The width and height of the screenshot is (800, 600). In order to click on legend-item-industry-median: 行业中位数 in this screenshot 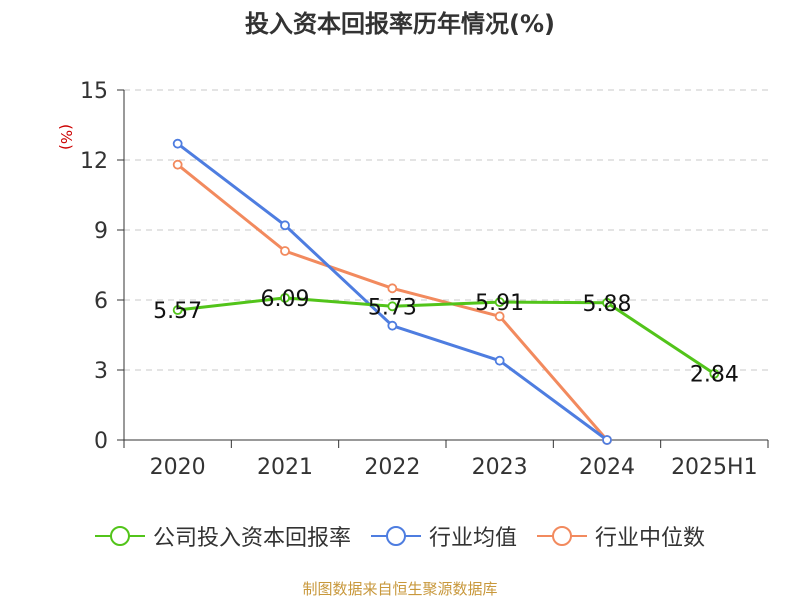, I will do `click(621, 536)`.